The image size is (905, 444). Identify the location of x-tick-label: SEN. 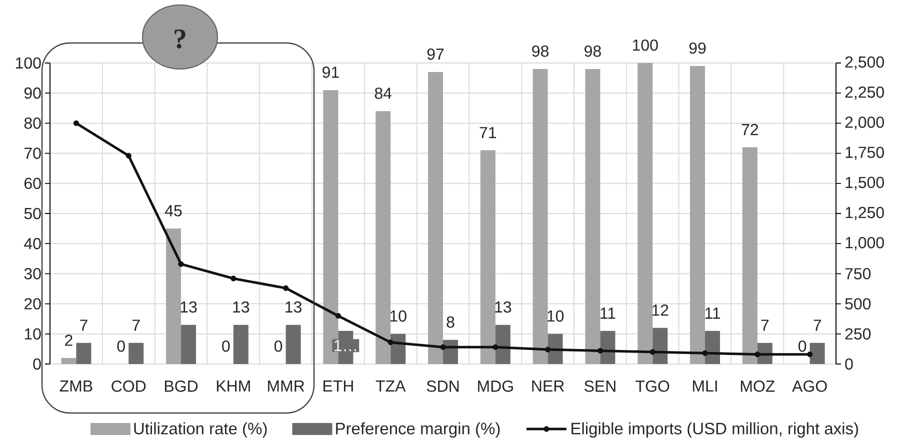
(600, 386).